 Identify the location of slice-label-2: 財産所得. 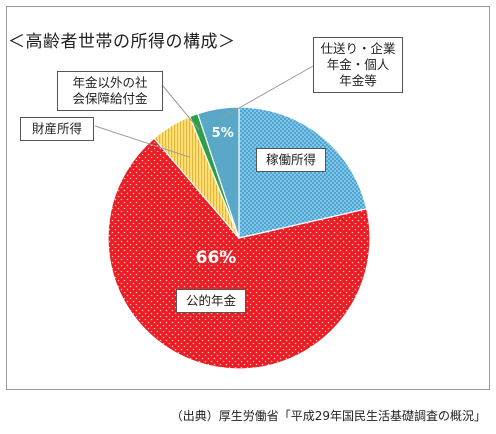
(57, 129).